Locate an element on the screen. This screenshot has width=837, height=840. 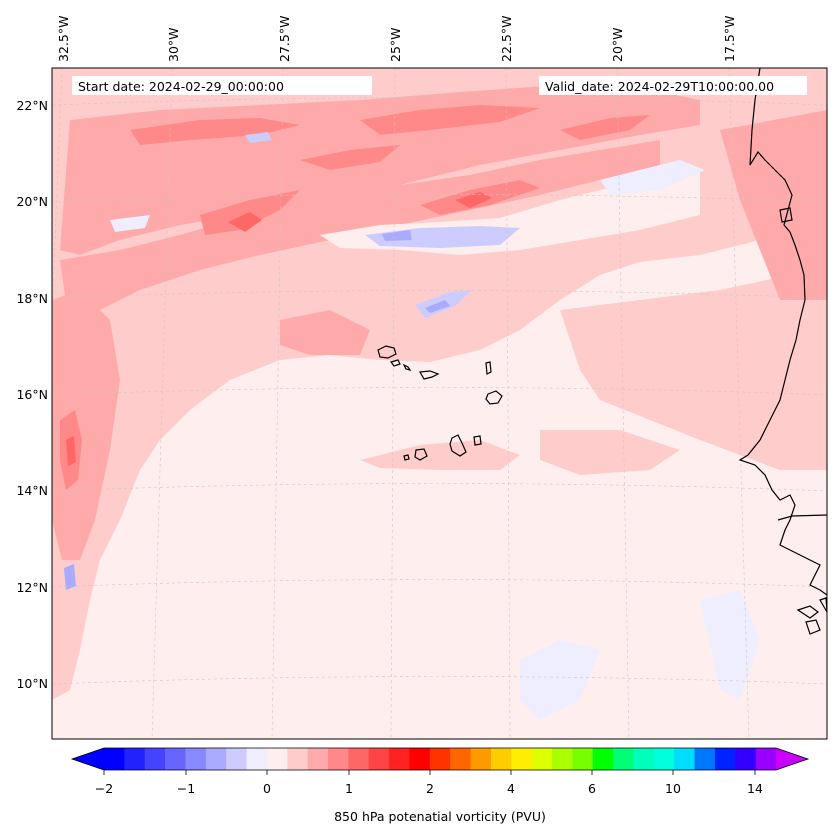
lat-label: 14°N is located at coordinates (32, 490).